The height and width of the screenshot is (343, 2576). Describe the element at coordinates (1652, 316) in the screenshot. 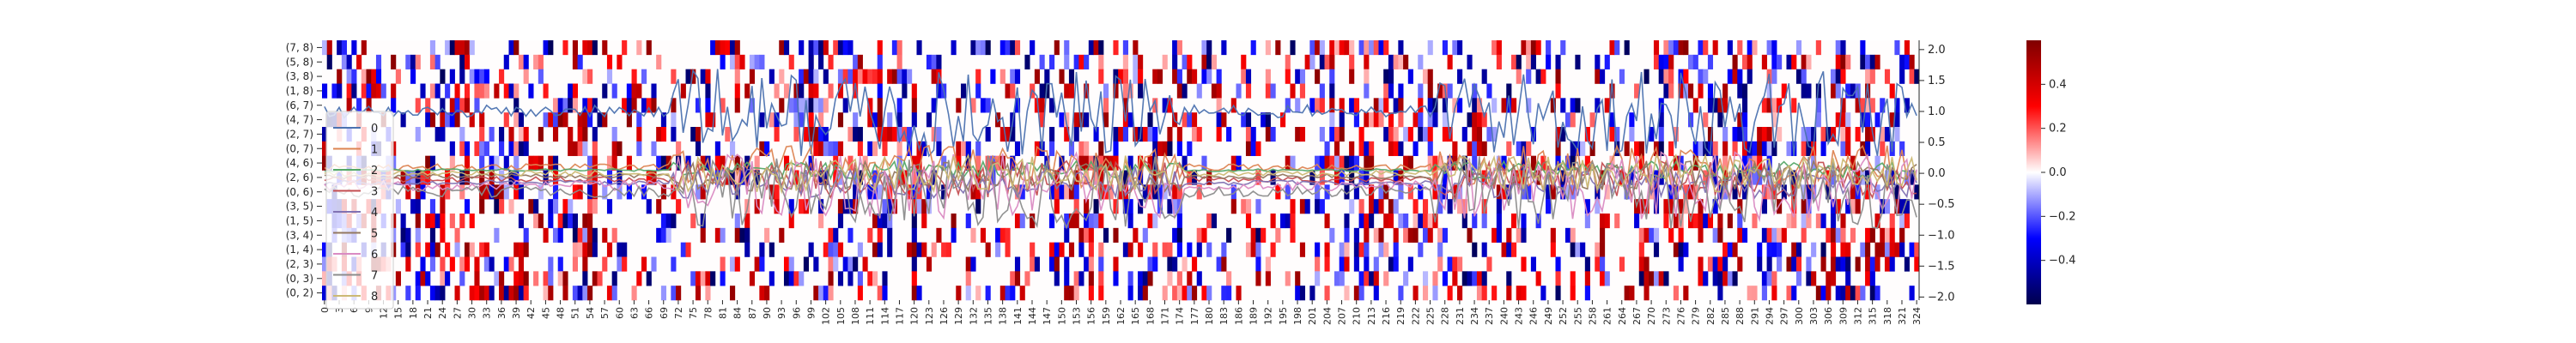

I see `column-label: 270` at that location.